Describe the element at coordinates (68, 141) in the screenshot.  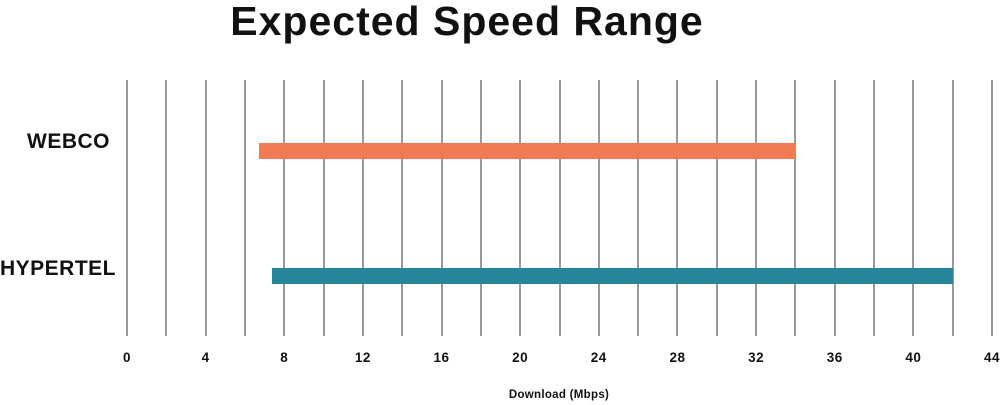
I see `category-label-webco: WEBCO` at that location.